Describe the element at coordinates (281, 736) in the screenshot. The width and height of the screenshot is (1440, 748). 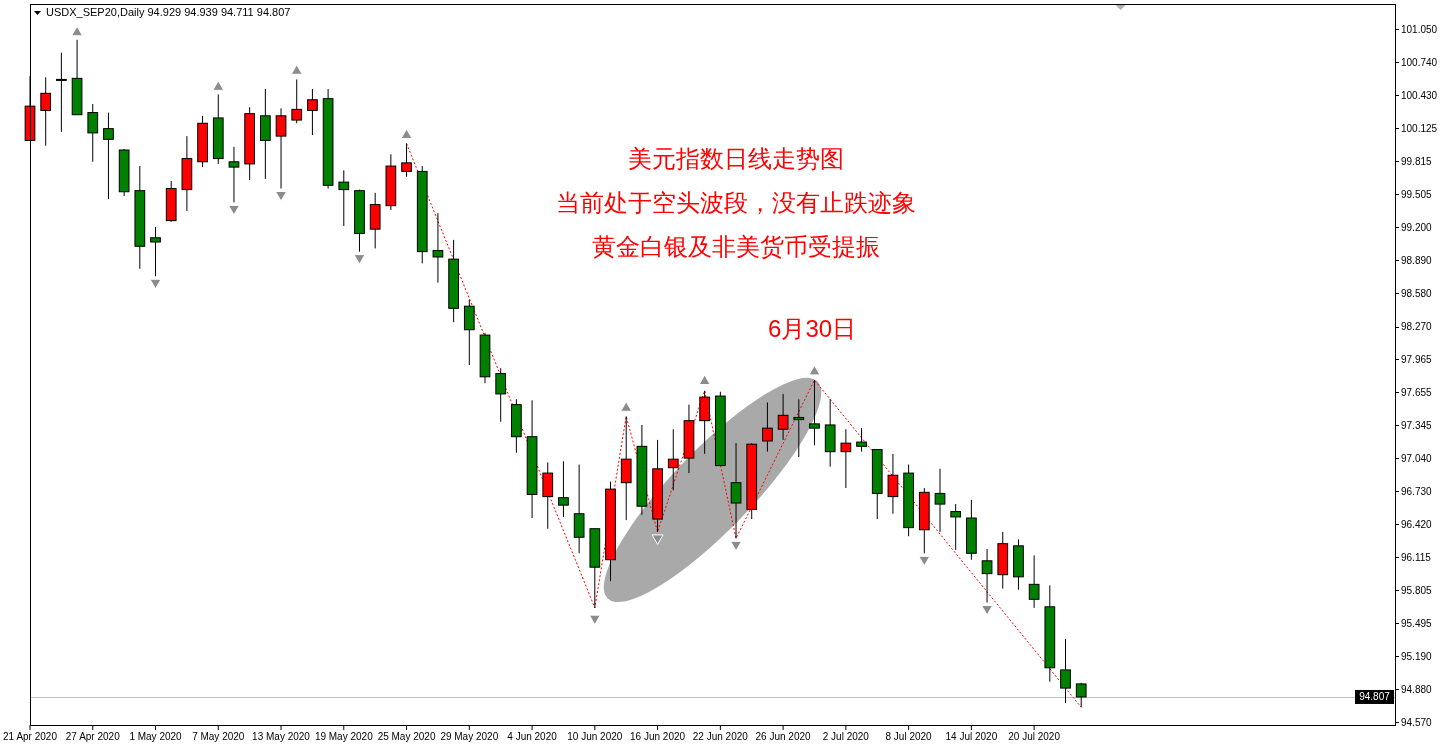
I see `x-tick-label: 13 May 2020` at that location.